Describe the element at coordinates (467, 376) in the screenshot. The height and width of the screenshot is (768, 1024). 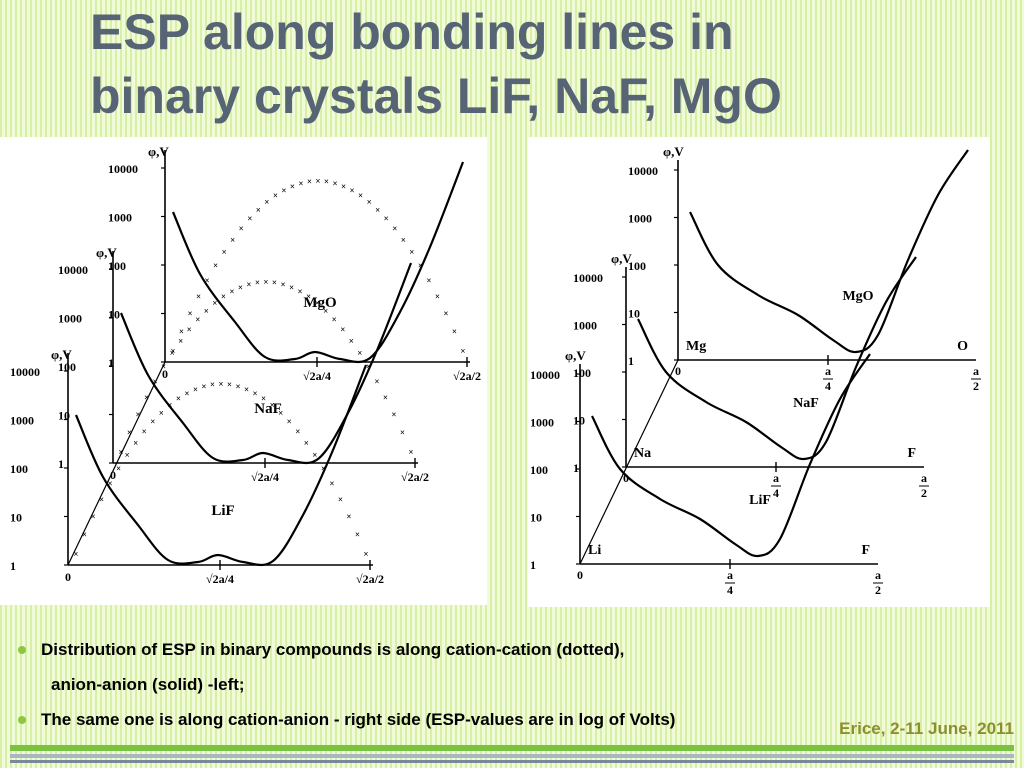
I see `x-tick-label: √2a/2` at that location.